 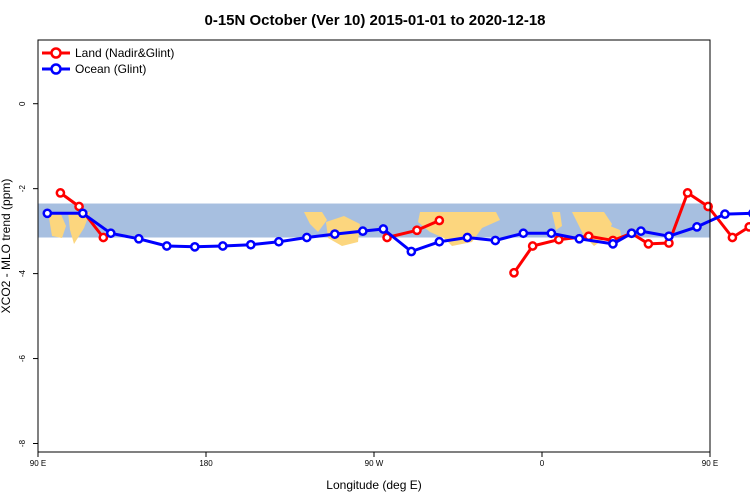 I want to click on y-axis-label: XCO2 - MLO trend (ppm), so click(x=6, y=246).